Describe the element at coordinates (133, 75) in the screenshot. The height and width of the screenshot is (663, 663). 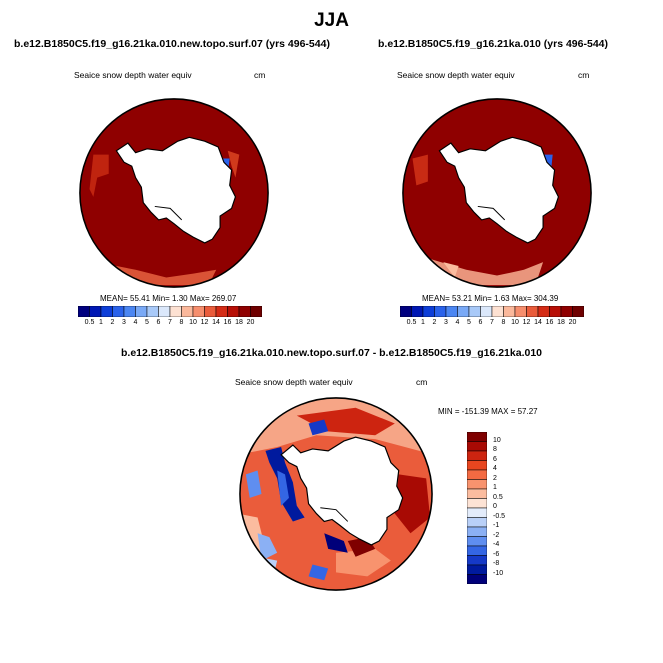
I see `panel1-var-label: Seaice snow depth water equiv` at that location.